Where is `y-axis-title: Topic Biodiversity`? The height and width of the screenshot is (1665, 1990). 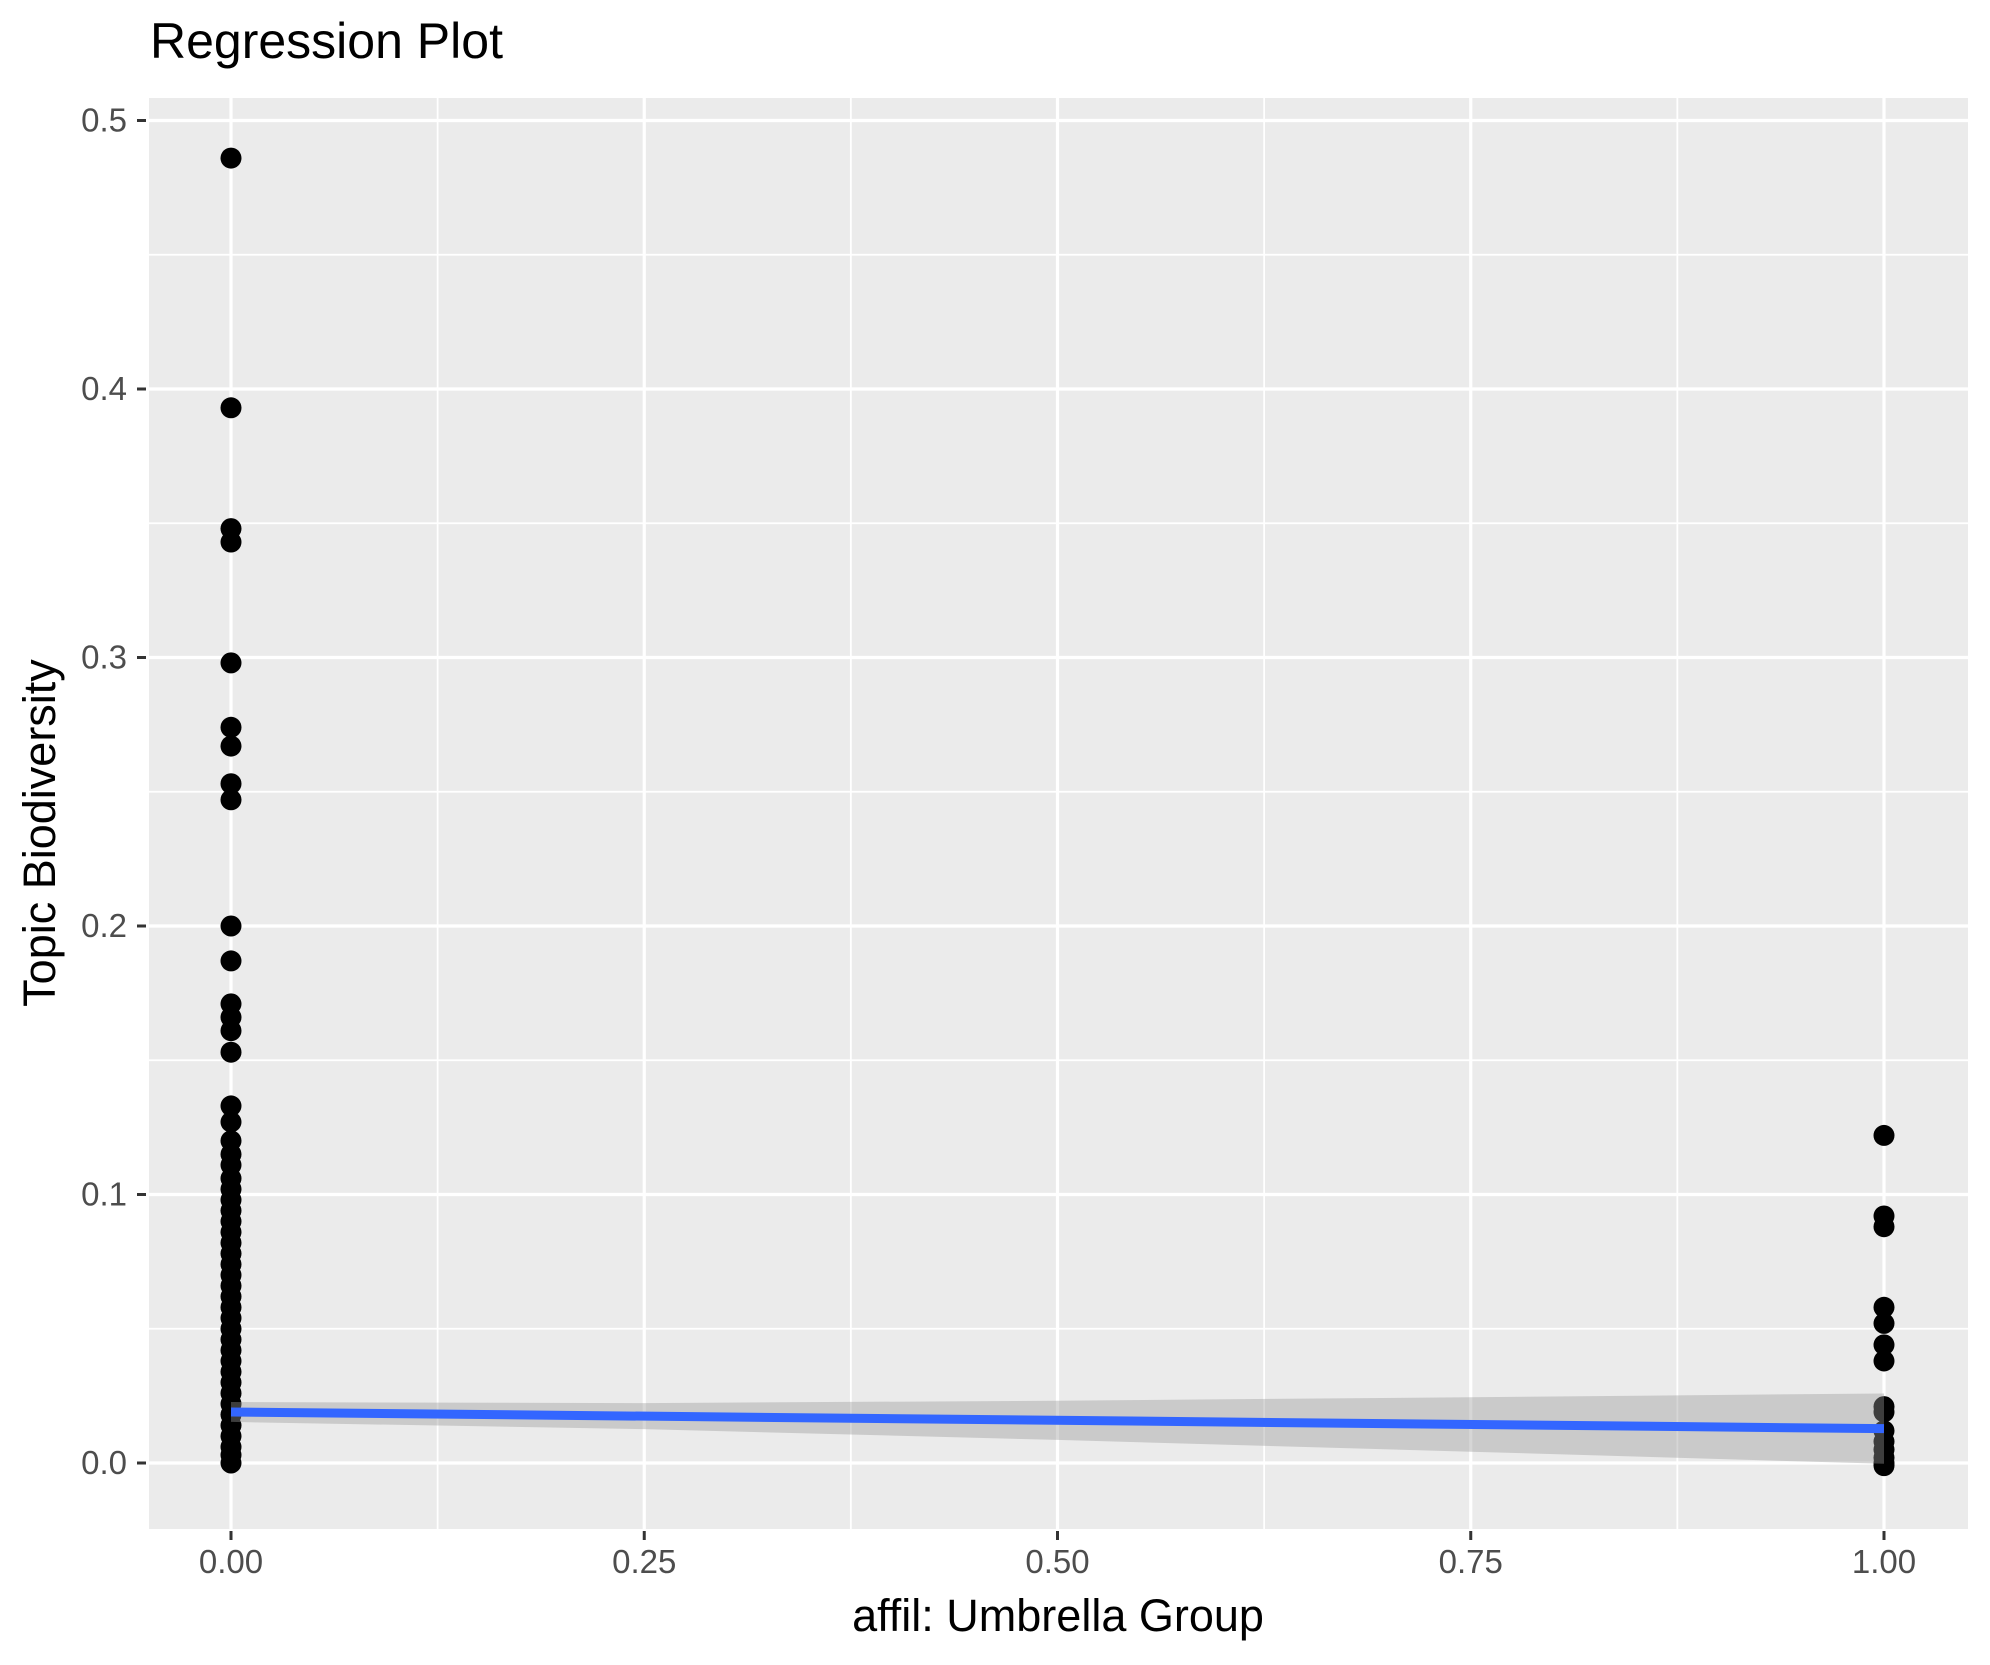 y-axis-title: Topic Biodiversity is located at coordinates (39, 833).